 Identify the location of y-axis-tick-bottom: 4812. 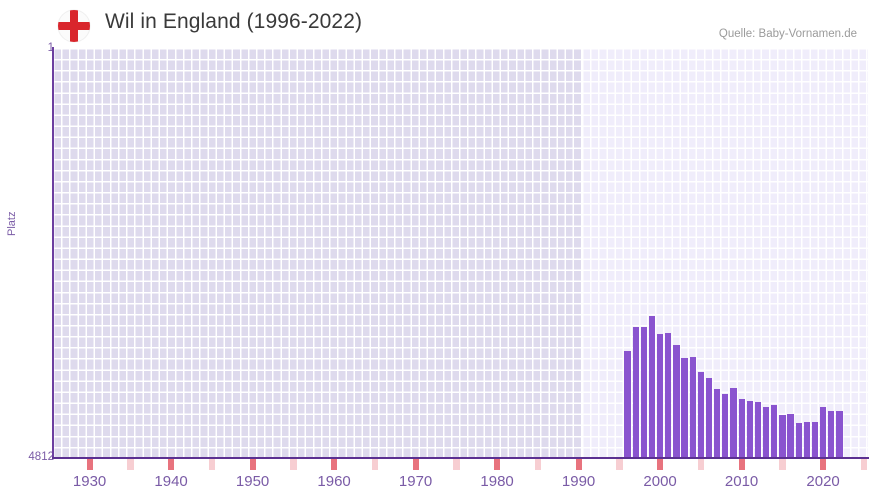
(41, 457).